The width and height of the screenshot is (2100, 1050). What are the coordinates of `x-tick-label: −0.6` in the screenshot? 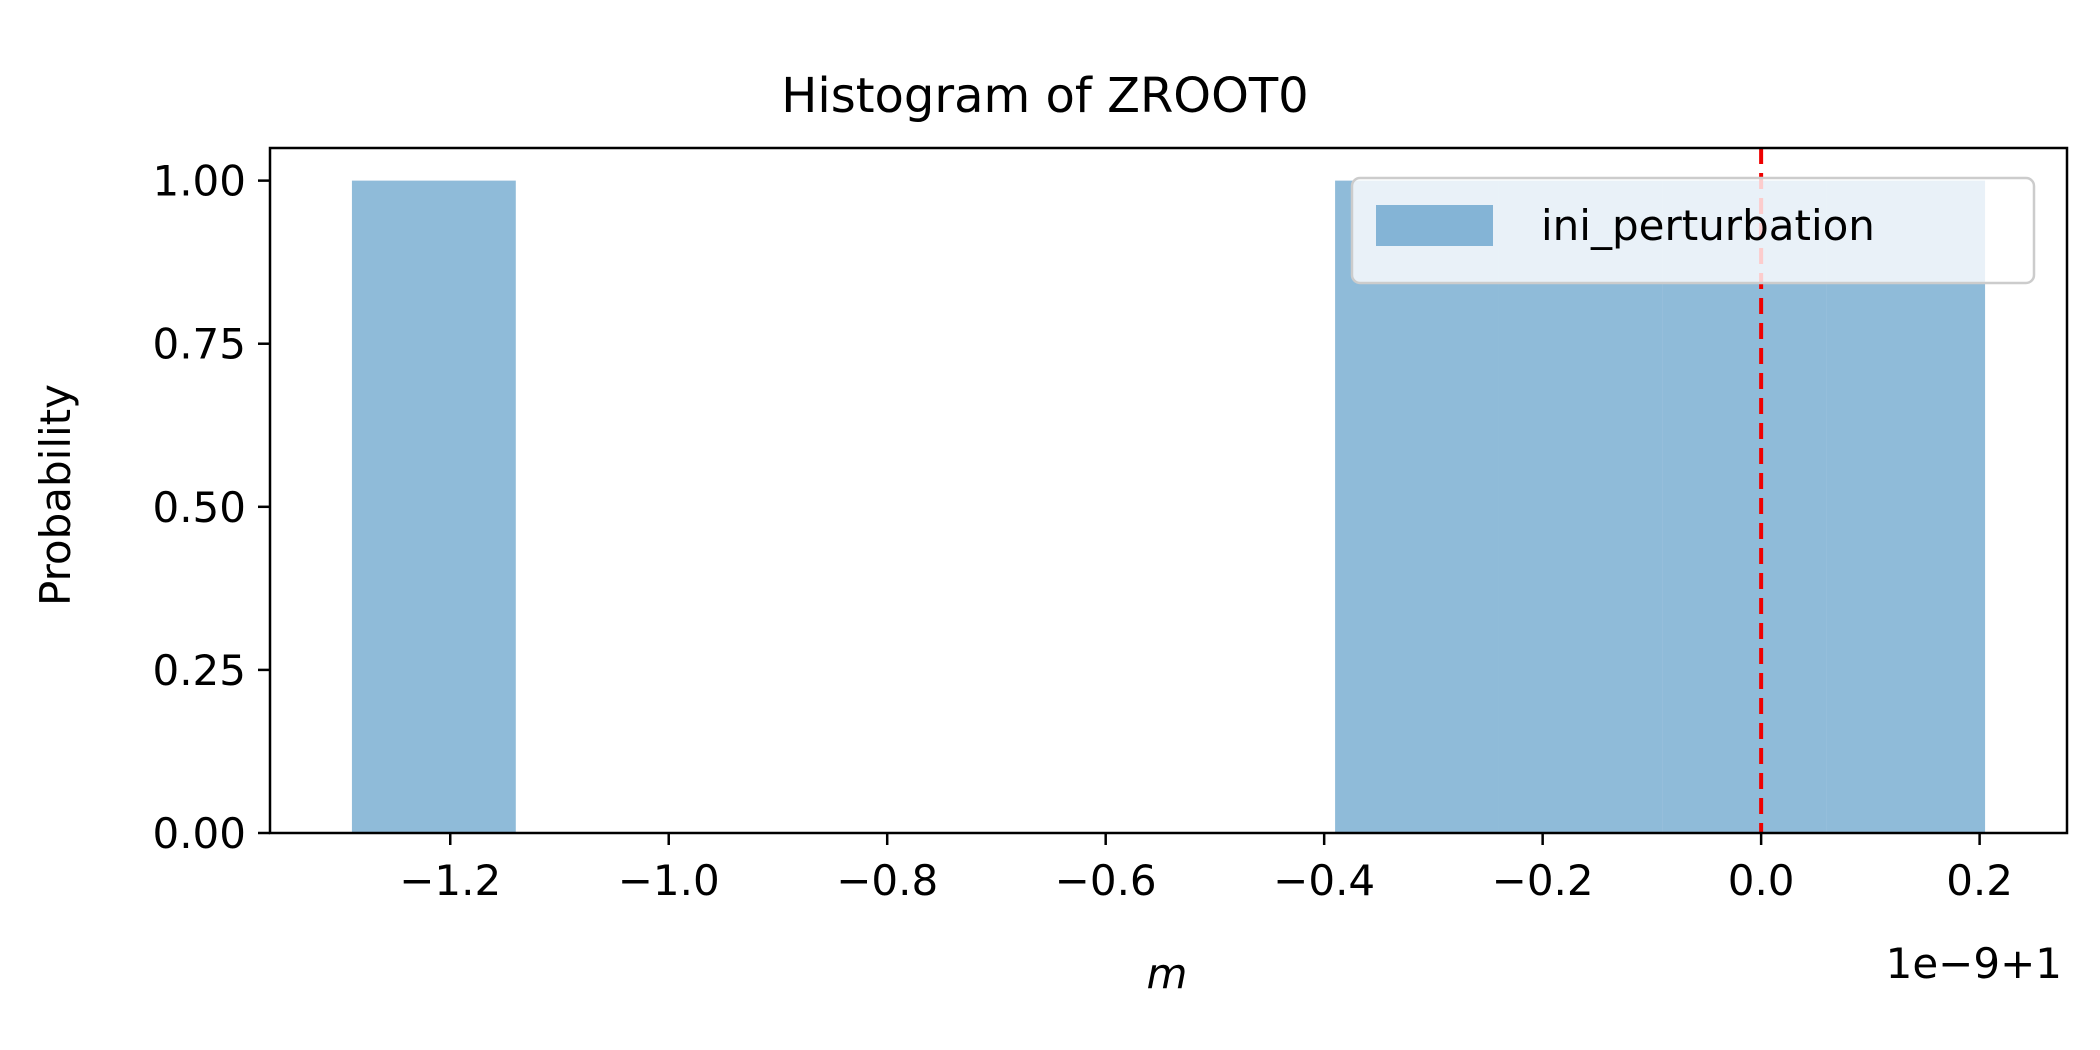 It's located at (1106, 880).